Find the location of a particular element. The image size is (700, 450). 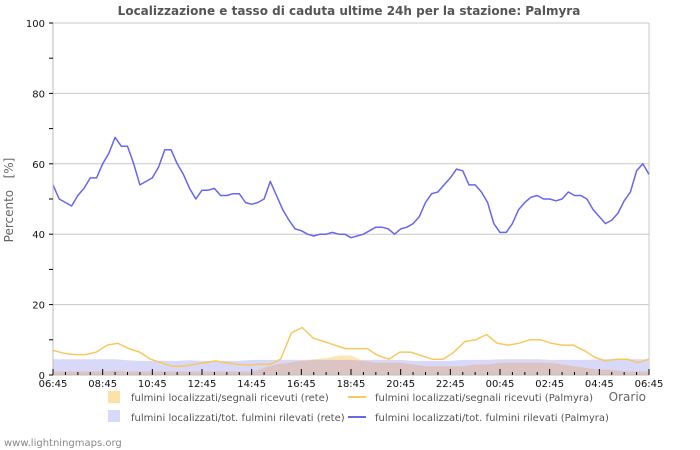

x-tick-label: 18:45 is located at coordinates (351, 384).